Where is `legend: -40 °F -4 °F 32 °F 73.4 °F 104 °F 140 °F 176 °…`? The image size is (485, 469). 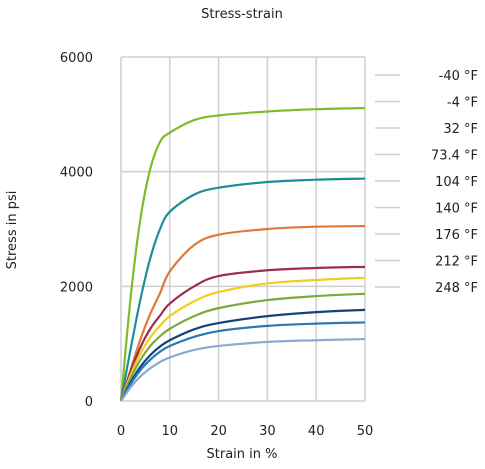 legend: -40 °F -4 °F 32 °F 73.4 °F 104 °F 140 °F 176 °… is located at coordinates (426, 182).